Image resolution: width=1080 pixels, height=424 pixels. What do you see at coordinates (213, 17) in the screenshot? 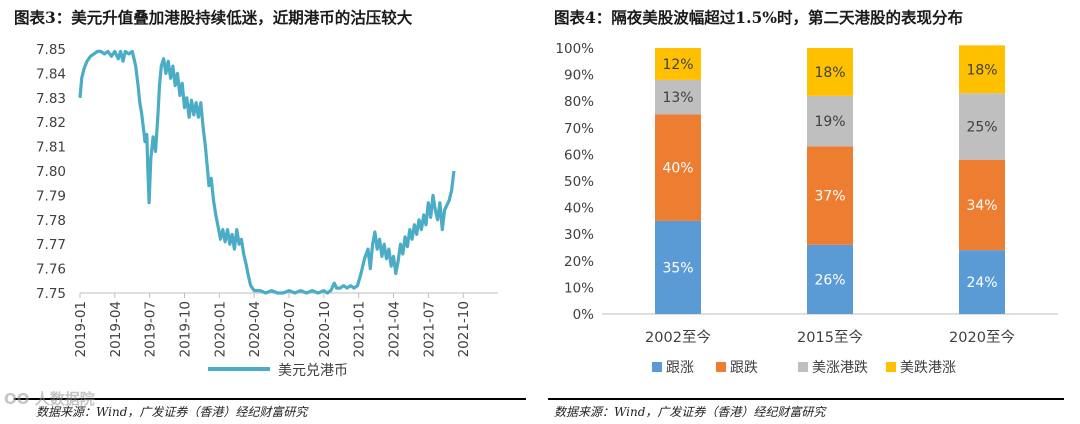
I see `left-chart-title: 图表3：美元升值叠加港股持续低迷，近期港币的沽压较大` at bounding box center [213, 17].